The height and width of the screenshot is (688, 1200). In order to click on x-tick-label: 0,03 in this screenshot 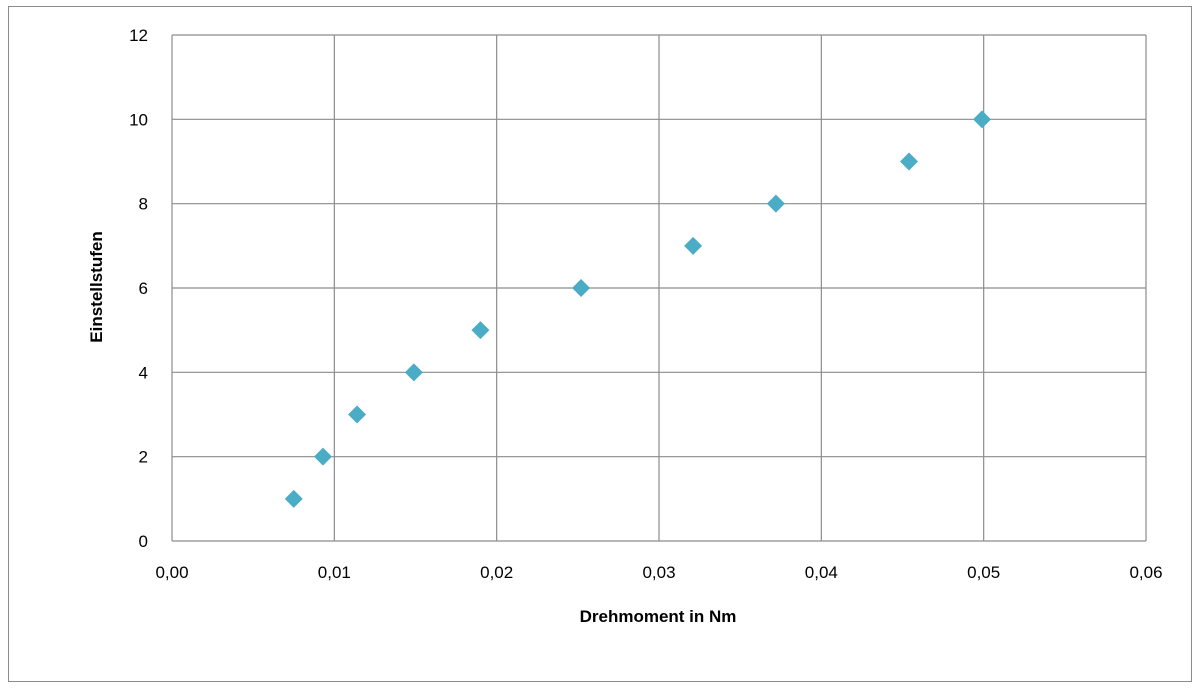, I will do `click(658, 572)`.